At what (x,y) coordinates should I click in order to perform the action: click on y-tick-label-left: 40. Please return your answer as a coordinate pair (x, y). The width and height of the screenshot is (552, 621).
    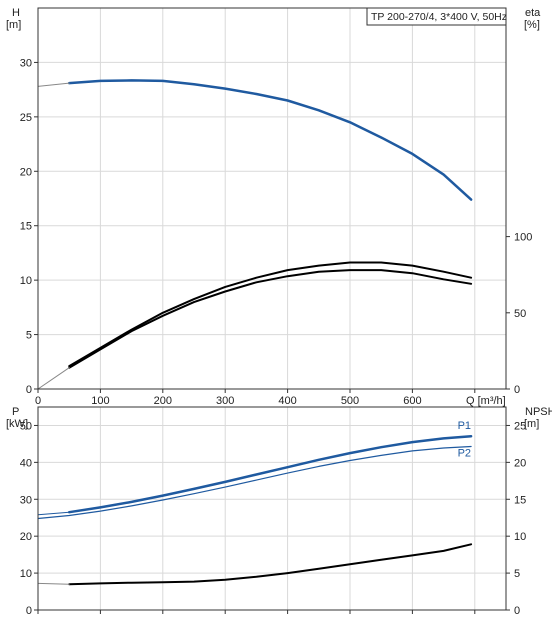
    Looking at the image, I should click on (26, 463).